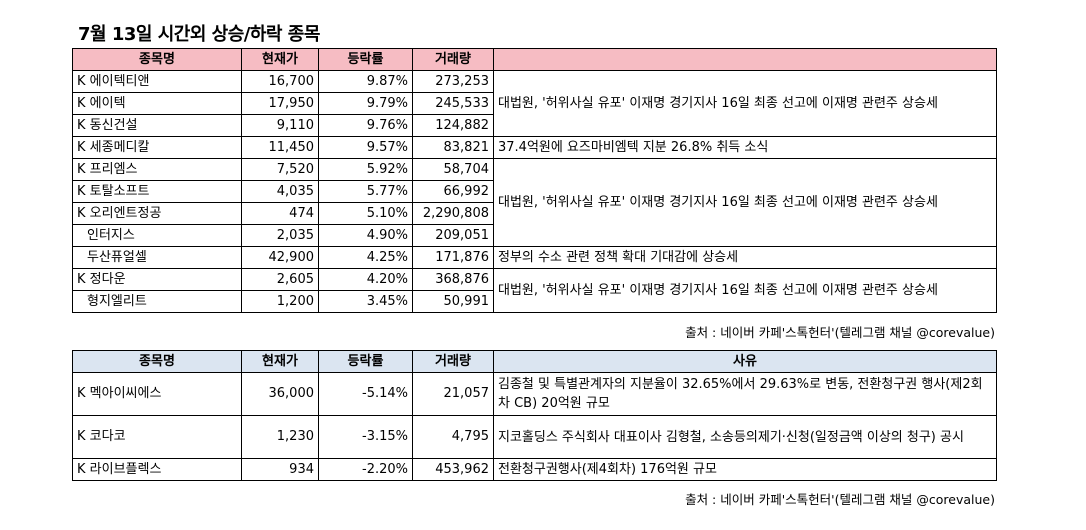  I want to click on stock-name: K 라이브플렉스, so click(157, 469).